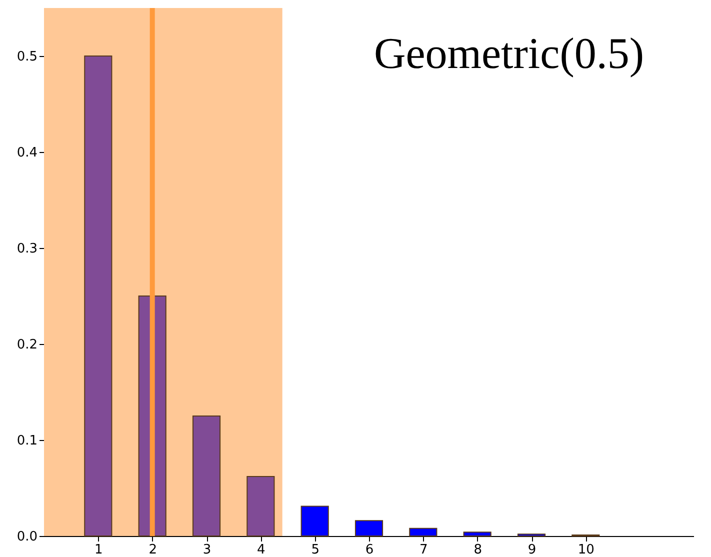 Image resolution: width=711 pixels, height=557 pixels. What do you see at coordinates (478, 549) in the screenshot?
I see `x-tick-label: 8` at bounding box center [478, 549].